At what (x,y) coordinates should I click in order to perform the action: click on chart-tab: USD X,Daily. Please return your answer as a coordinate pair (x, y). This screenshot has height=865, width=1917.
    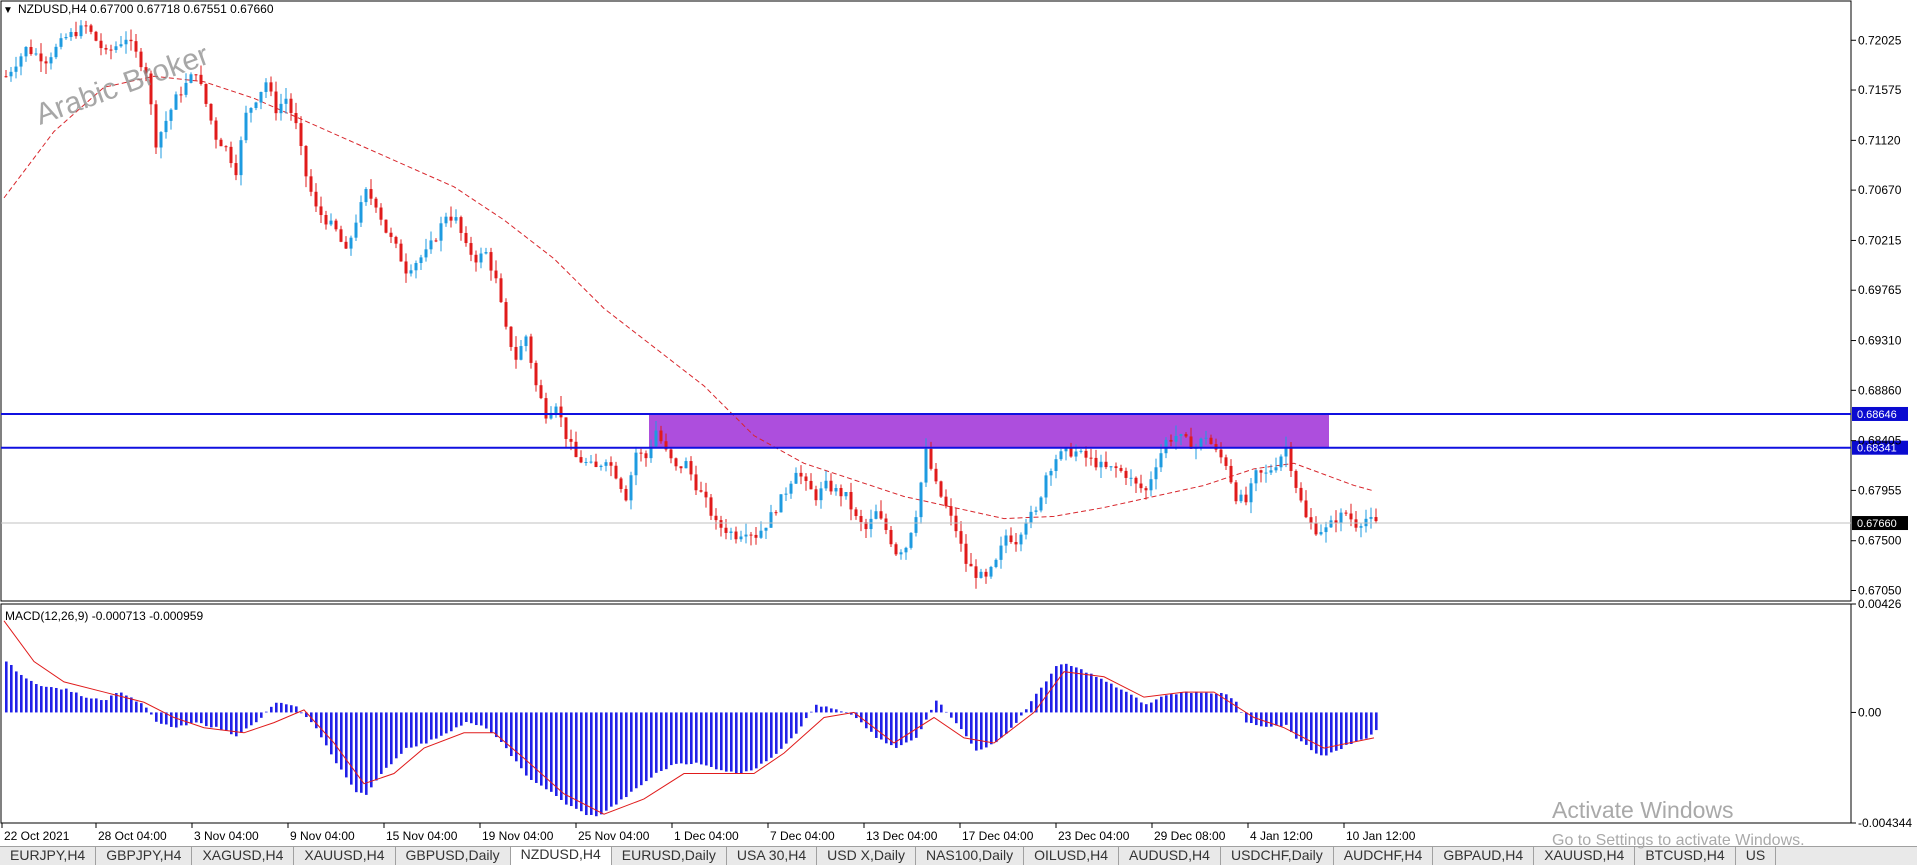
    Looking at the image, I should click on (866, 856).